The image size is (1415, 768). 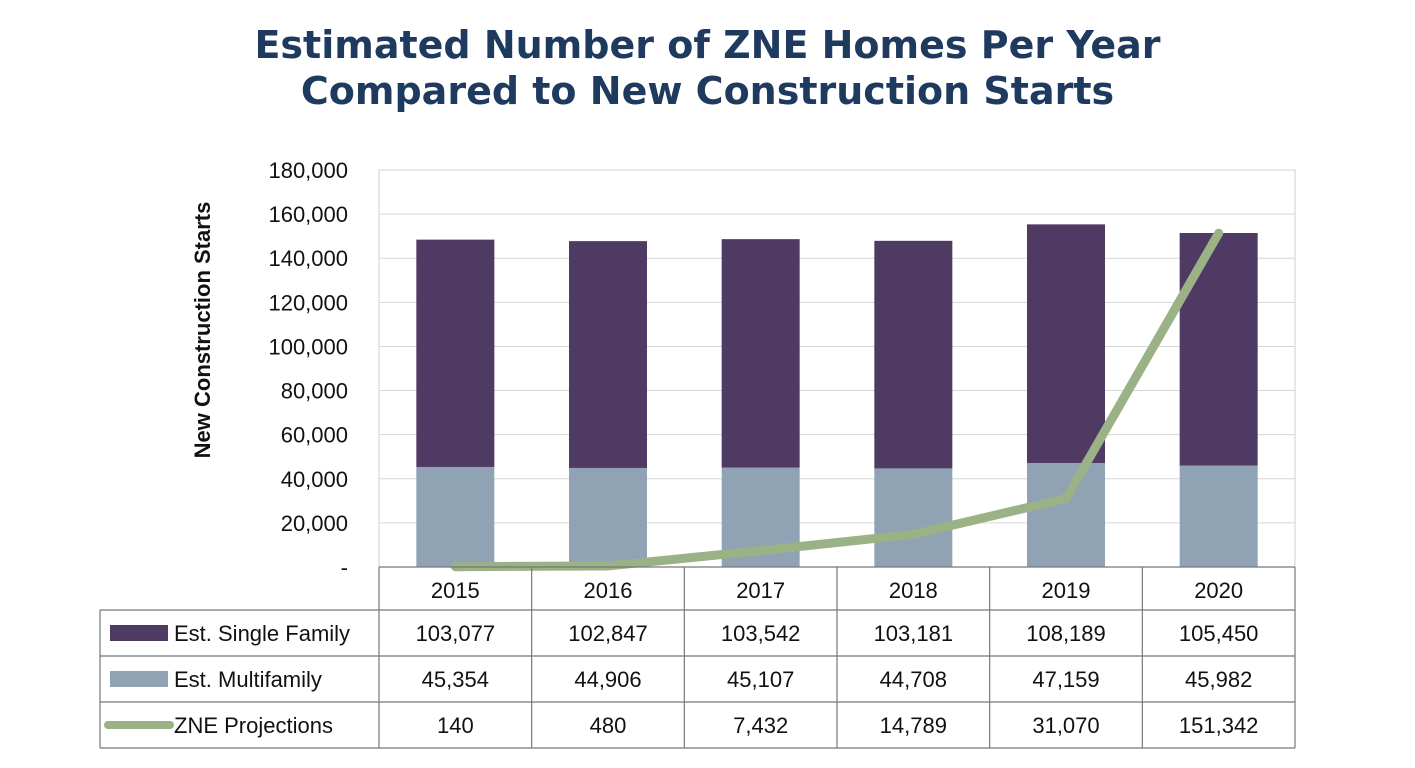 What do you see at coordinates (455, 725) in the screenshot?
I see `data-table-value: 140` at bounding box center [455, 725].